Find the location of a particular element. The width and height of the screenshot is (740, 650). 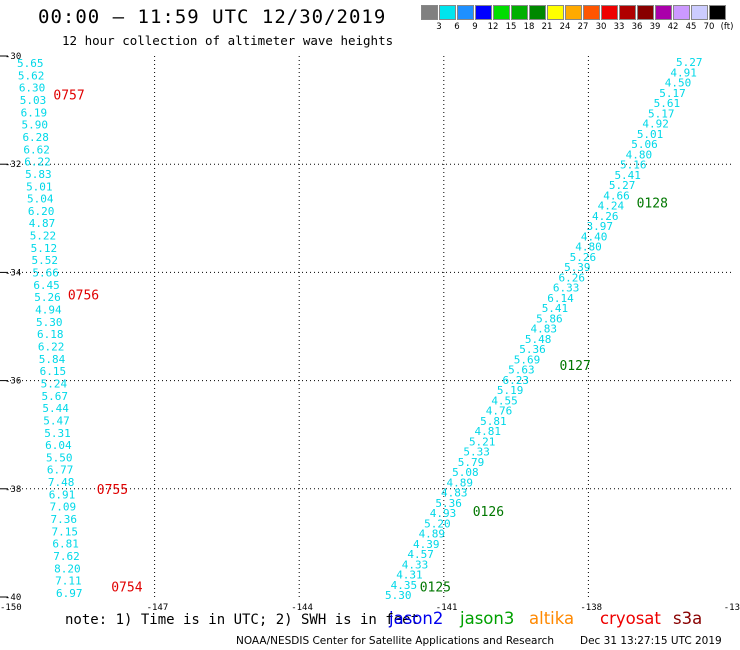

swh-value: 5.27 is located at coordinates (689, 62).